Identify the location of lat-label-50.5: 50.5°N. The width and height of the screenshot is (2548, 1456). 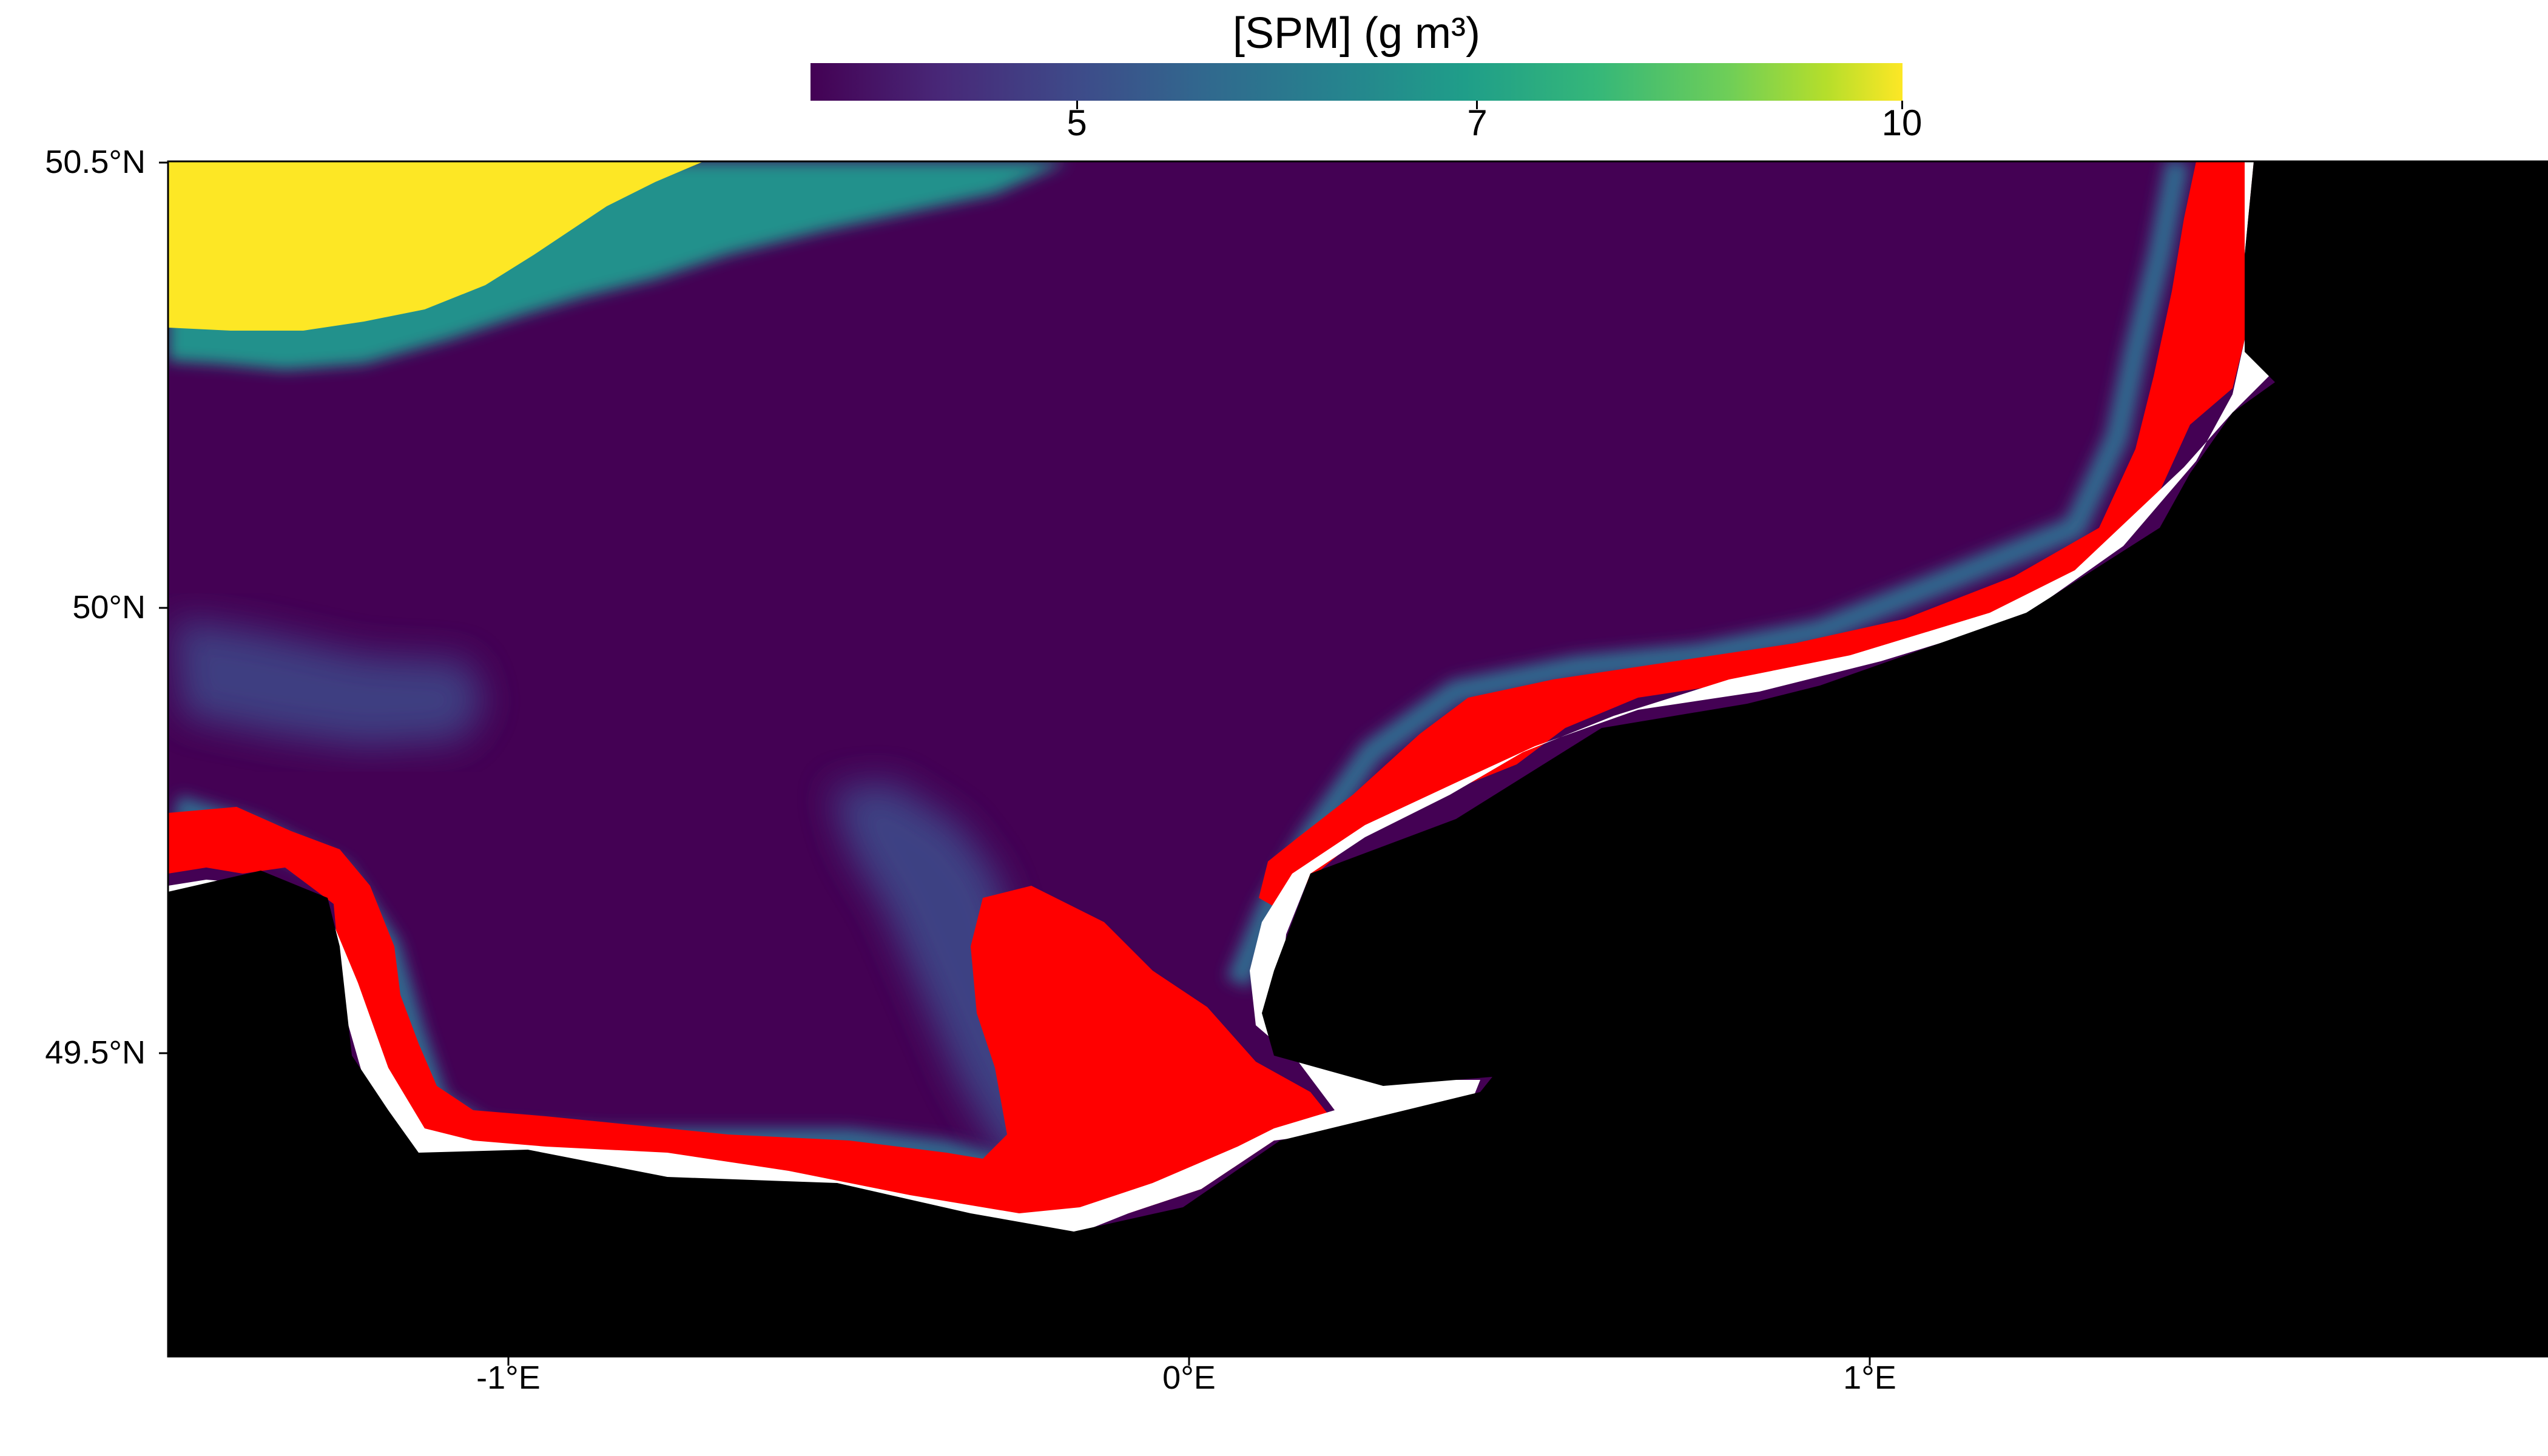
(95, 162).